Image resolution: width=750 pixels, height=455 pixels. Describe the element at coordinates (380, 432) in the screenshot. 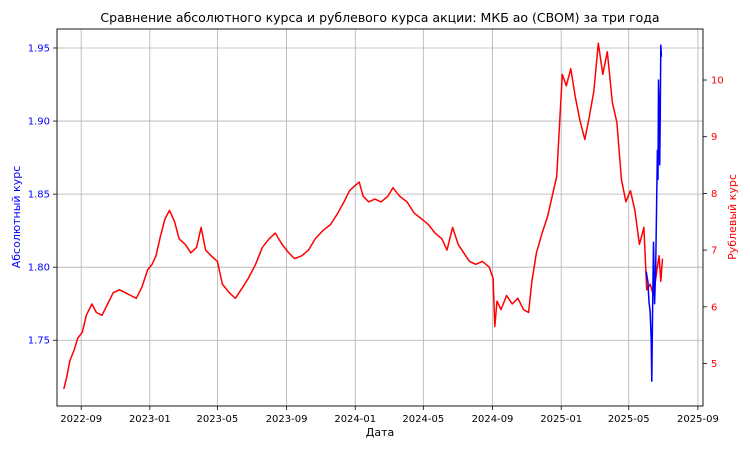

I see `x-axis-label: Дата` at that location.